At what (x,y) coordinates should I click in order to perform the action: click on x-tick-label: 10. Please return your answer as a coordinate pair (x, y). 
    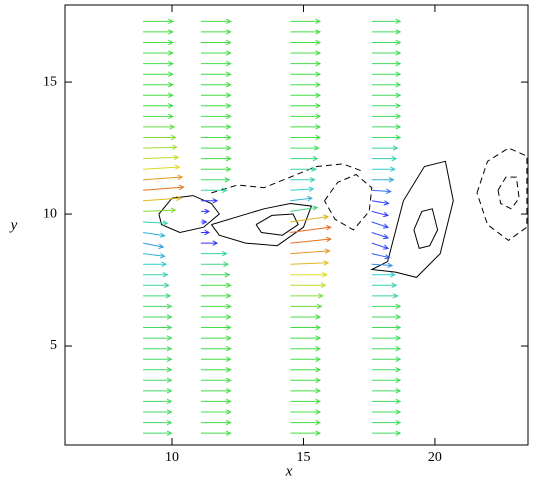
    Looking at the image, I should click on (172, 457).